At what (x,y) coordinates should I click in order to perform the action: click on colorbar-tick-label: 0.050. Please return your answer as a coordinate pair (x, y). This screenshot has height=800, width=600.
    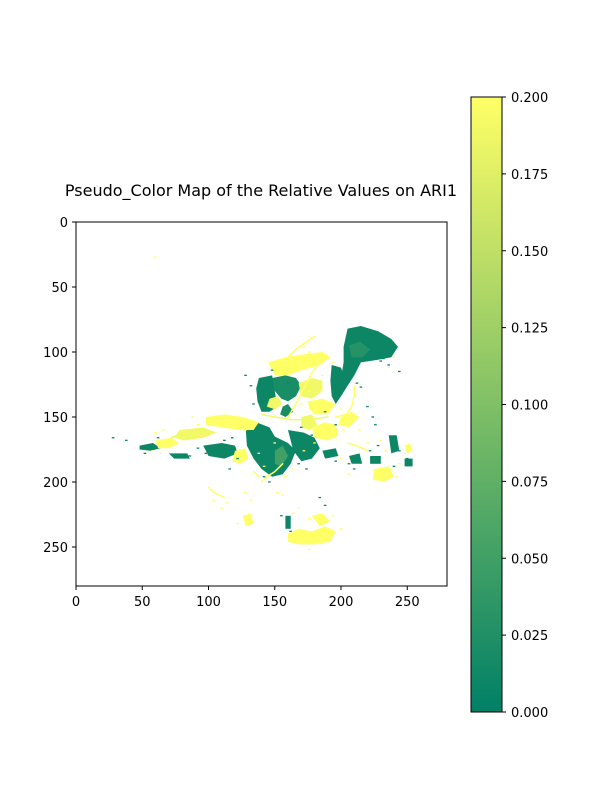
    Looking at the image, I should click on (529, 559).